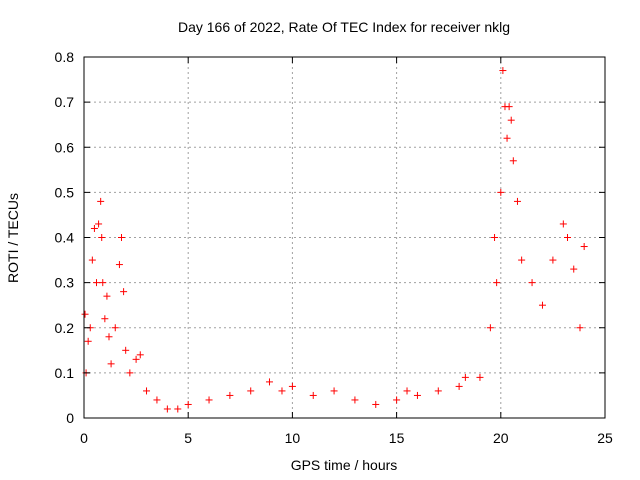  I want to click on x-tick-label: 5, so click(188, 438).